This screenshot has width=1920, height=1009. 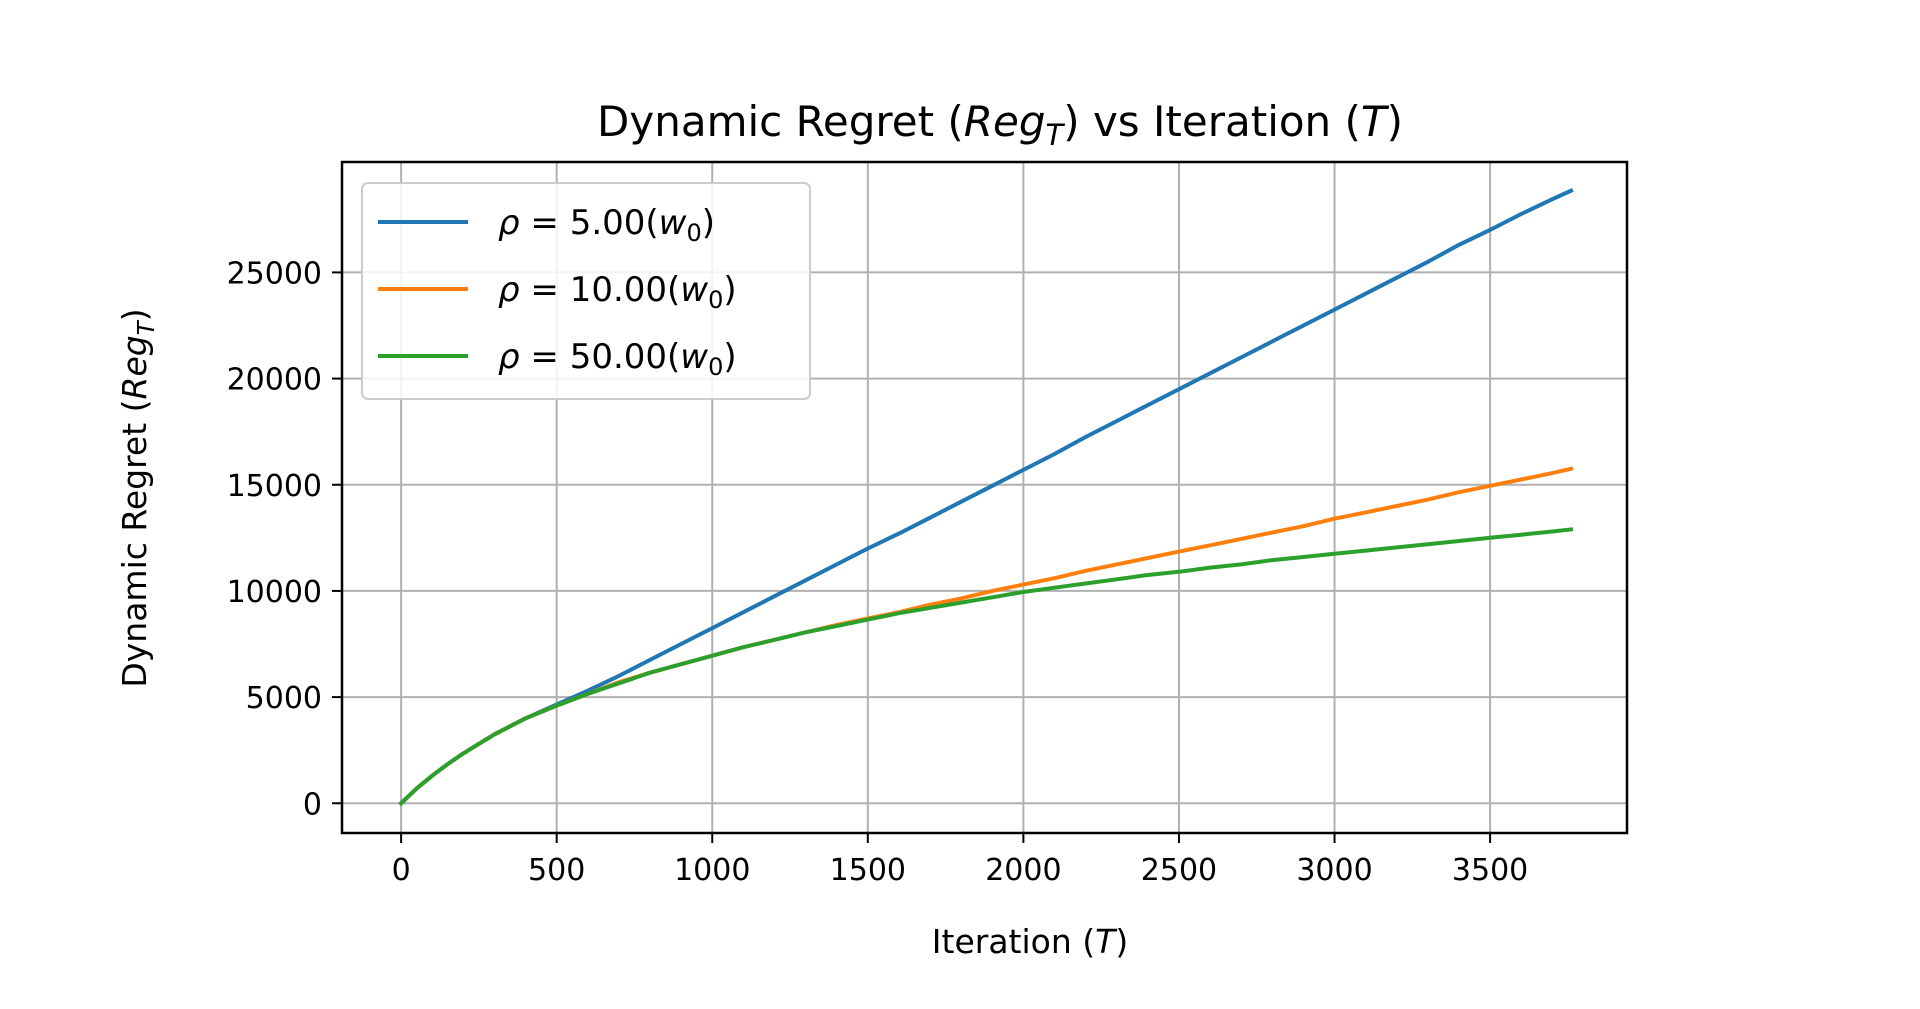 What do you see at coordinates (401, 870) in the screenshot?
I see `x-tick-label: 0` at bounding box center [401, 870].